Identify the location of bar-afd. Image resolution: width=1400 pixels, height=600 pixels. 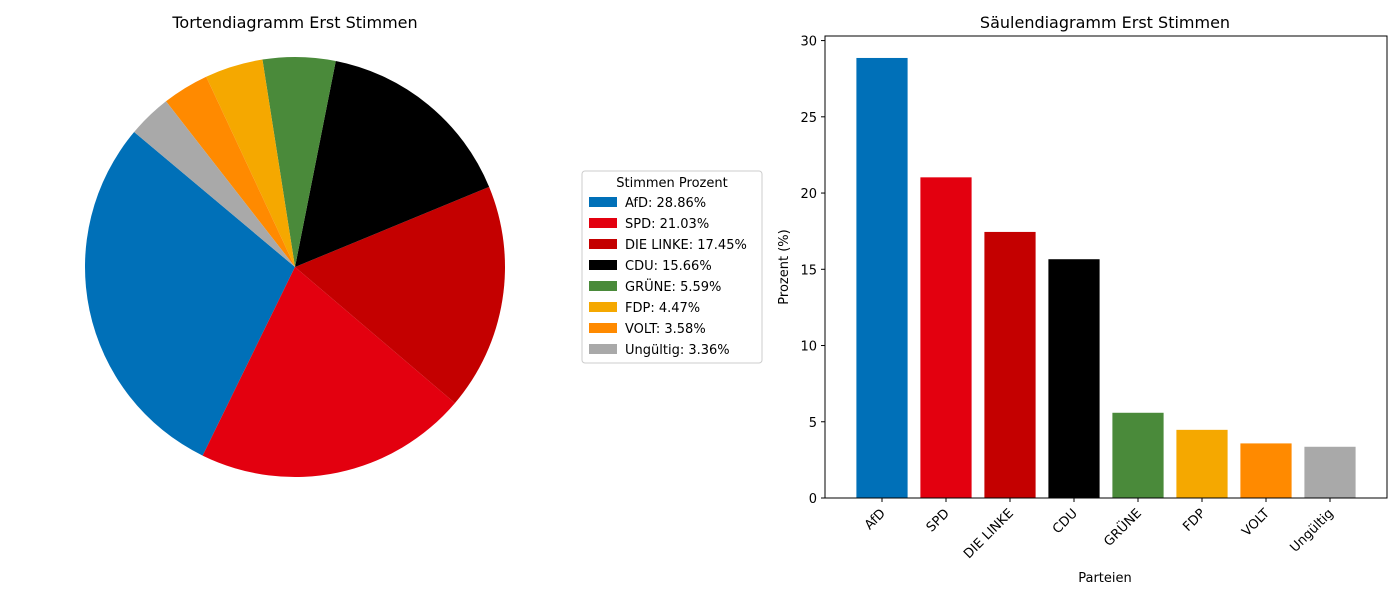
(882, 278).